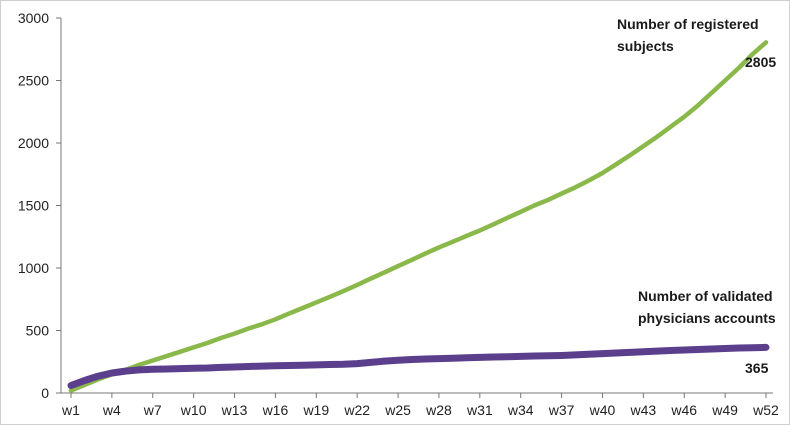 This screenshot has height=426, width=790. Describe the element at coordinates (683, 410) in the screenshot. I see `x-tick-label: w46` at that location.